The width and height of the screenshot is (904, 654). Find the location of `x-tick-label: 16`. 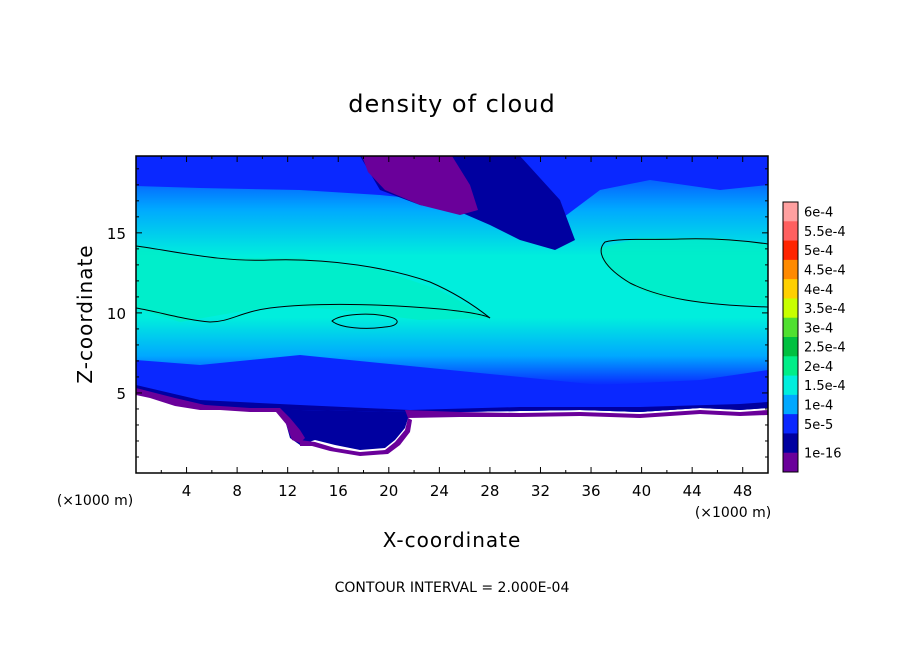

x-tick-label: 16 is located at coordinates (338, 491).